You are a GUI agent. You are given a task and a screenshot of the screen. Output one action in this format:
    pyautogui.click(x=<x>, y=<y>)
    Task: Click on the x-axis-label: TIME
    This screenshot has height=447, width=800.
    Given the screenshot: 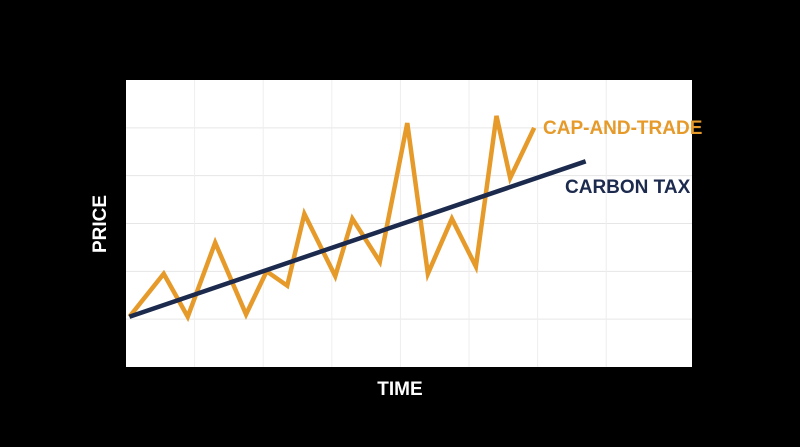 What is the action you would take?
    pyautogui.click(x=399, y=389)
    